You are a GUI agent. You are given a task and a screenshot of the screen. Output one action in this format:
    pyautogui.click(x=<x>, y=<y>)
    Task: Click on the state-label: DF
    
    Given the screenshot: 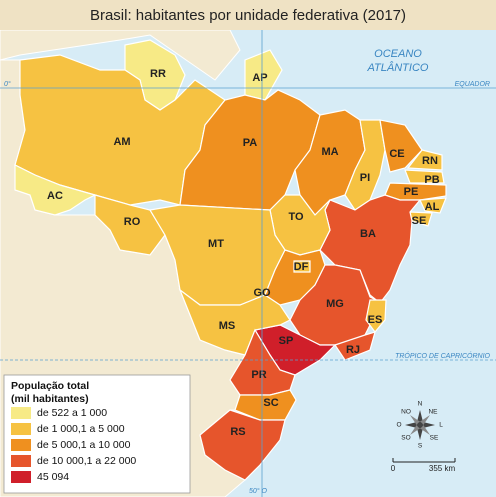 What is the action you would take?
    pyautogui.click(x=301, y=267)
    